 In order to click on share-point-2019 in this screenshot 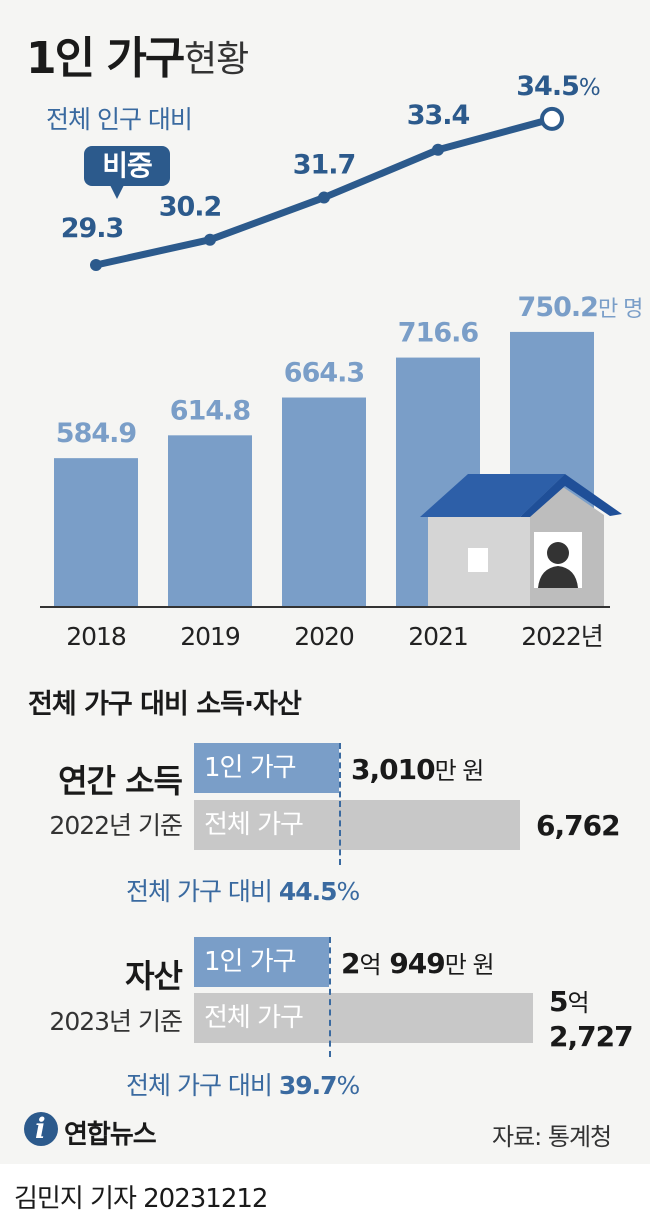, I will do `click(210, 239)`.